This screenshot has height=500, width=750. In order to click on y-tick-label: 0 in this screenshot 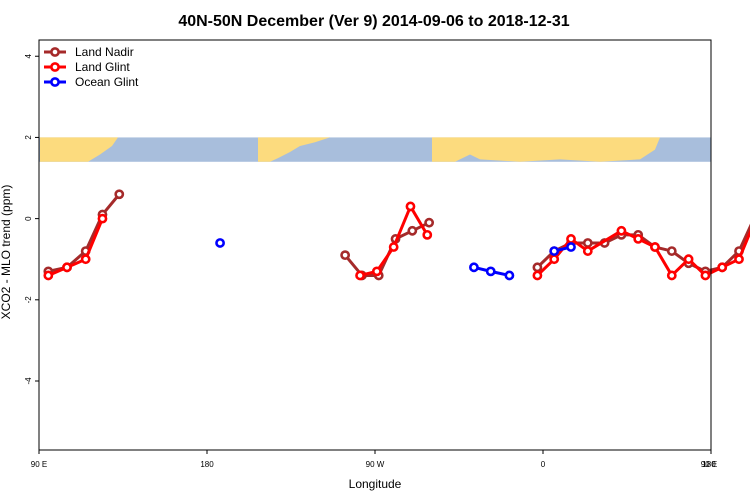, I will do `click(28, 218)`.